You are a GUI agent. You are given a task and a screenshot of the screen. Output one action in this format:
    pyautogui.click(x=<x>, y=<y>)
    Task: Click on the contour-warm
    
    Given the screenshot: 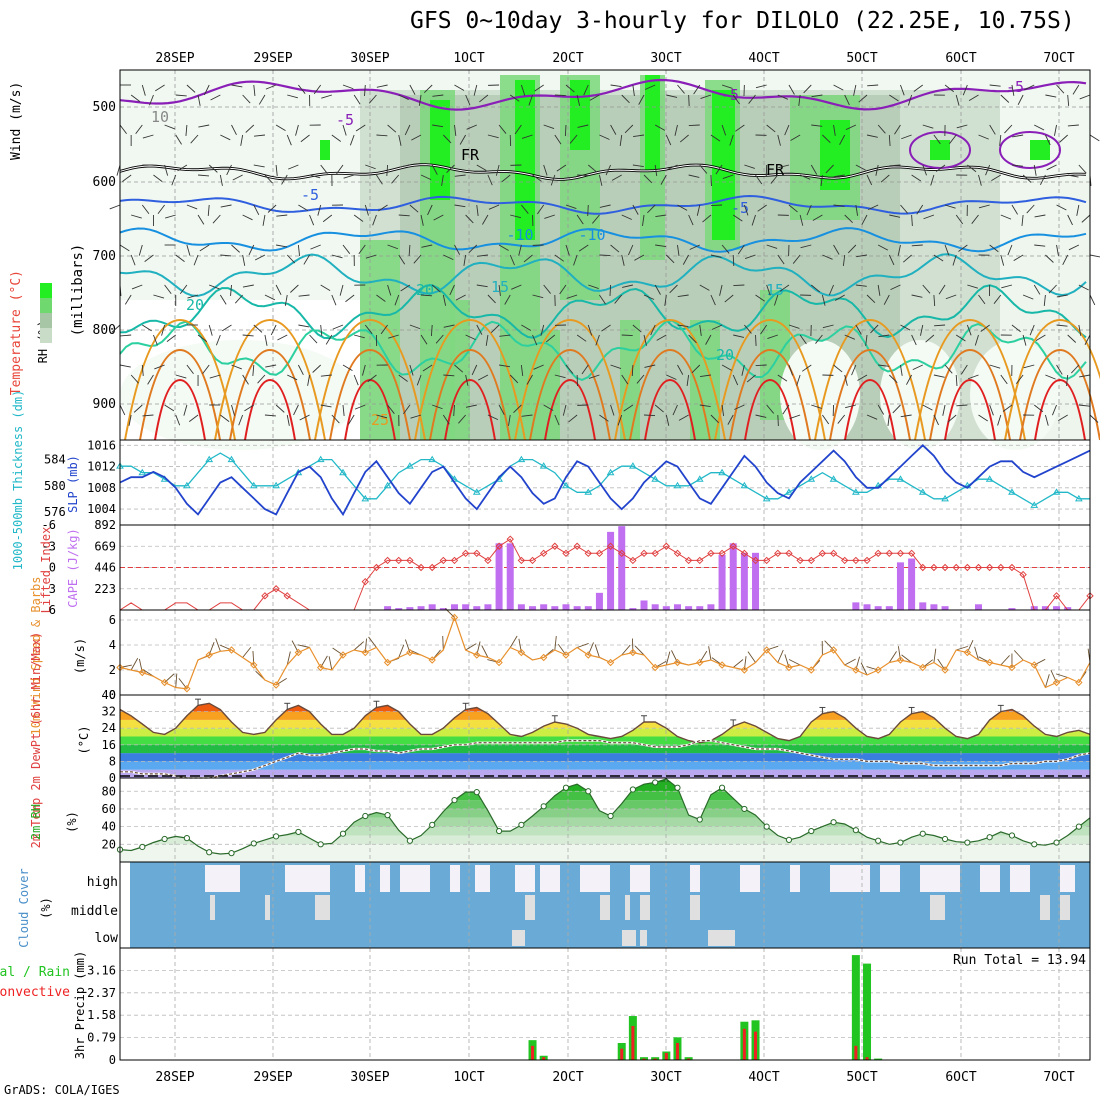 What is the action you would take?
    pyautogui.click(x=870, y=394)
    